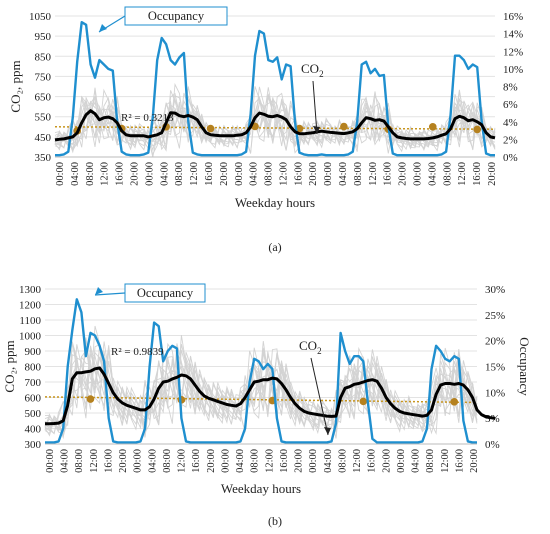 Image resolution: width=550 pixels, height=534 pixels. I want to click on y-tick-label-left: 1000, so click(30, 337).